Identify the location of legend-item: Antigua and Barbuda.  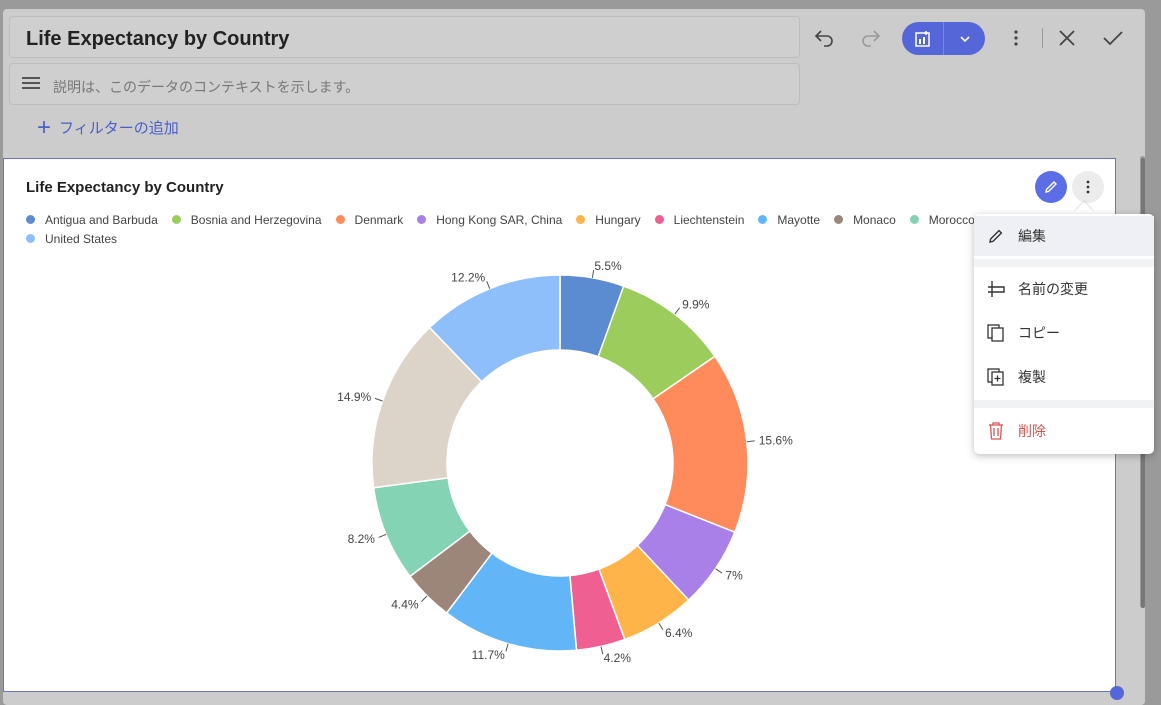
(92, 219).